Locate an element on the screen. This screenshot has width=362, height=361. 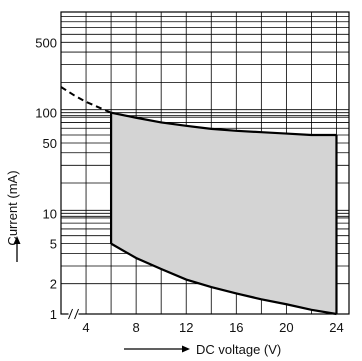
x-axis-title: DC voltage (V) is located at coordinates (202, 349).